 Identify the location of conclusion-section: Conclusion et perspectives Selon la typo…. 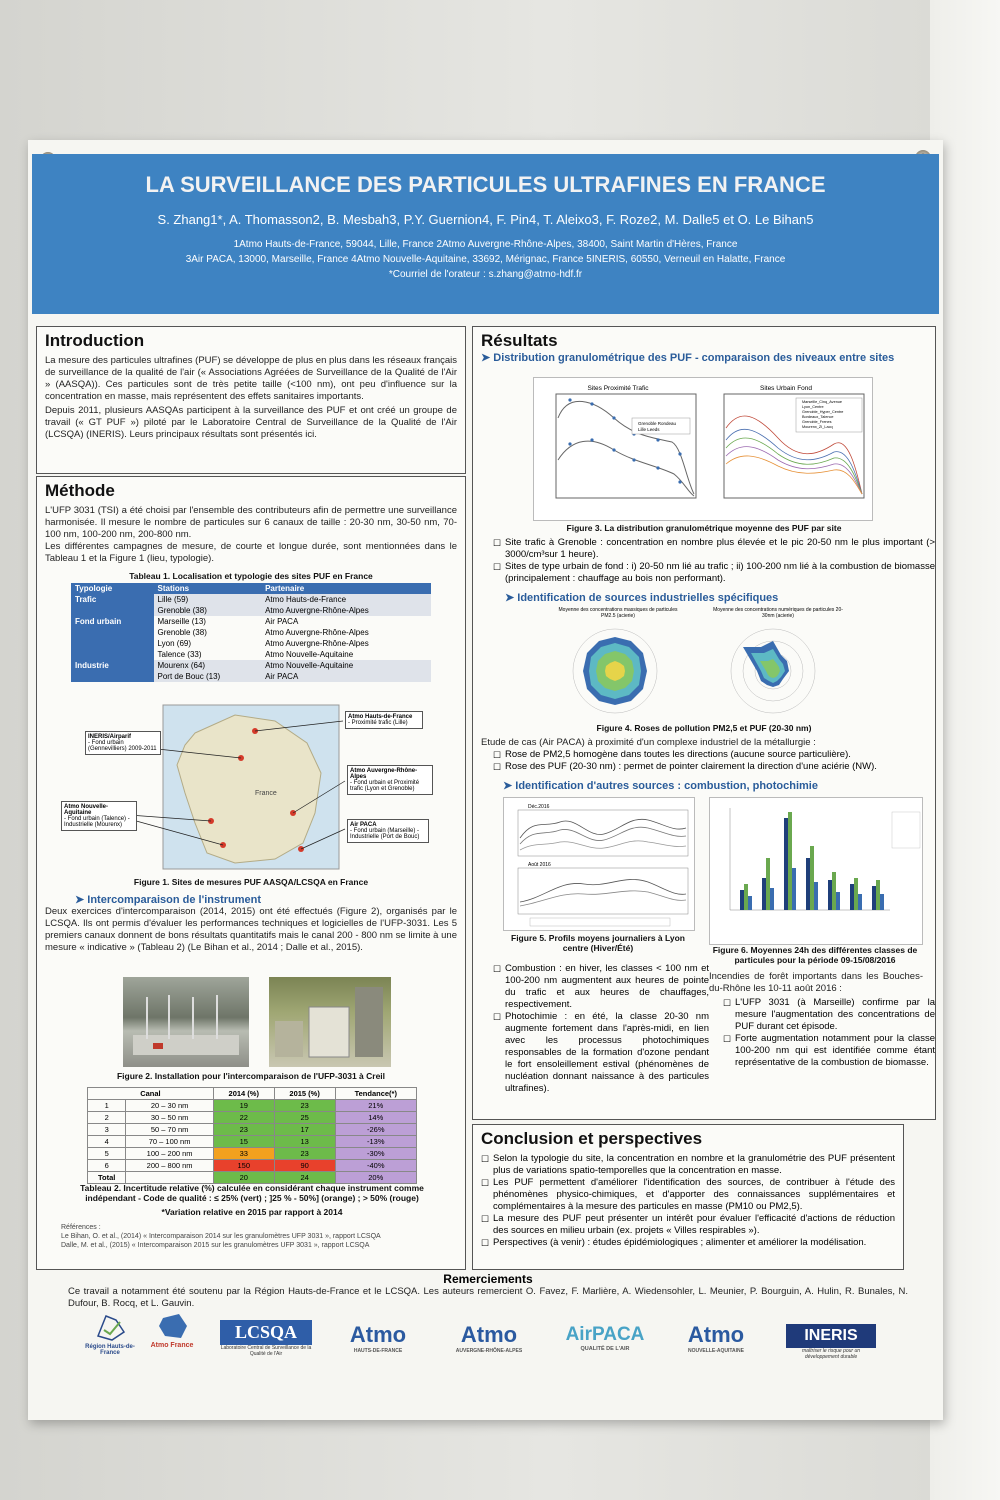
(688, 1197).